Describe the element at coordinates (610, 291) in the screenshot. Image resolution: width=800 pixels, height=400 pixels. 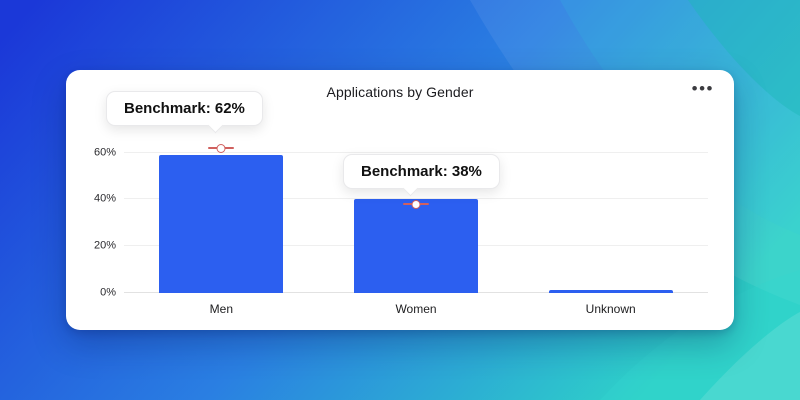
I see `bar-unknown` at that location.